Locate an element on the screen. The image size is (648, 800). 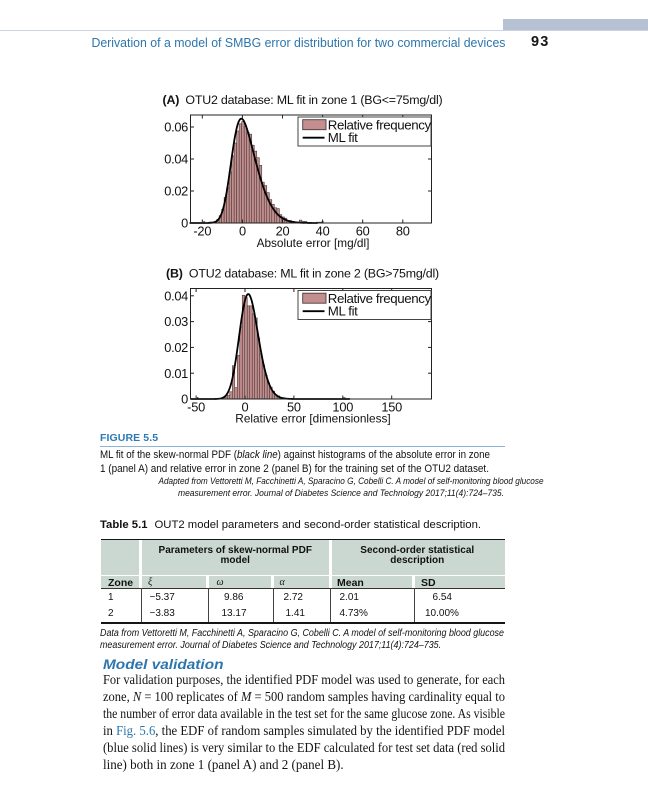
svg-text: 0.03 is located at coordinates (176, 321).